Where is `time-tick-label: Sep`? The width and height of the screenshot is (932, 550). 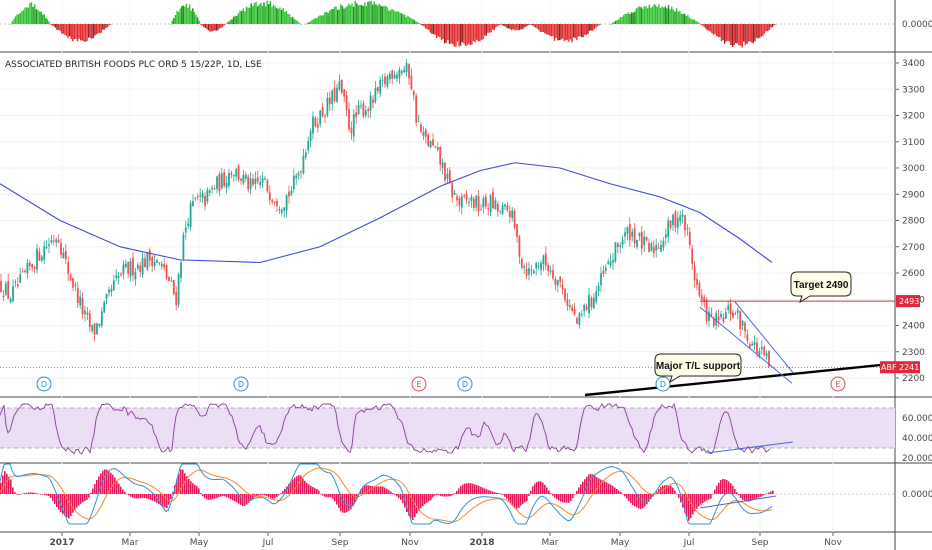 time-tick-label: Sep is located at coordinates (340, 543).